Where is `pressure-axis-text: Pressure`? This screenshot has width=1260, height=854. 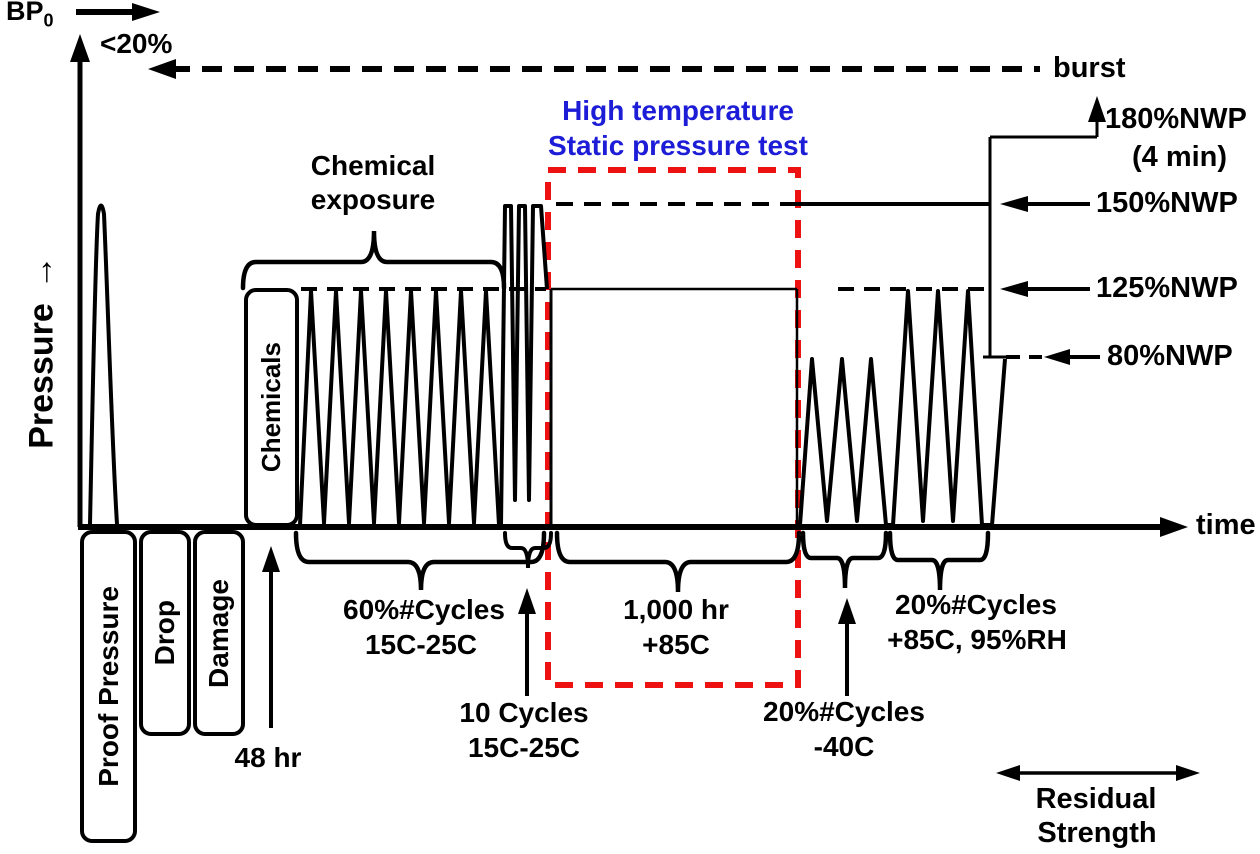
pressure-axis-text: Pressure is located at coordinates (41, 376).